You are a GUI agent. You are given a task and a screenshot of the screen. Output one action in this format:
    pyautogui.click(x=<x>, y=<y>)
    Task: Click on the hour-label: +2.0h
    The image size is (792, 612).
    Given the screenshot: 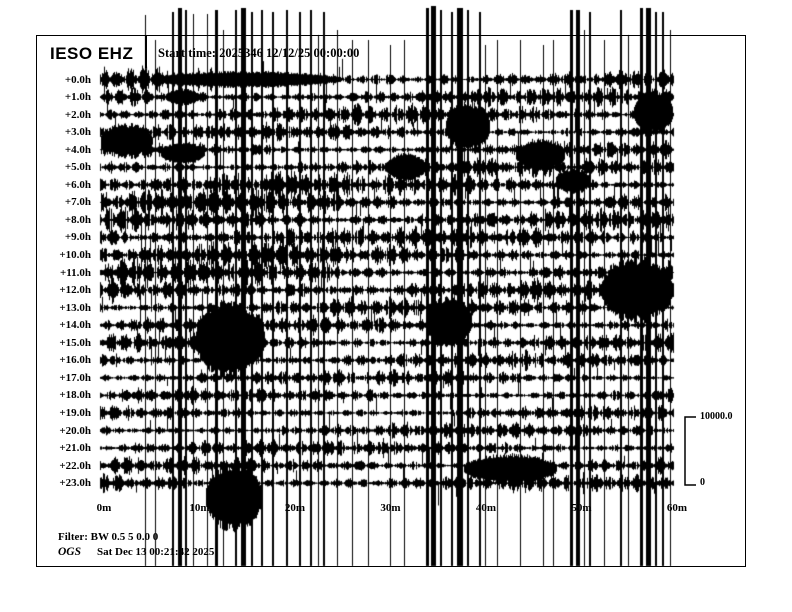 What is the action you would take?
    pyautogui.click(x=77, y=114)
    